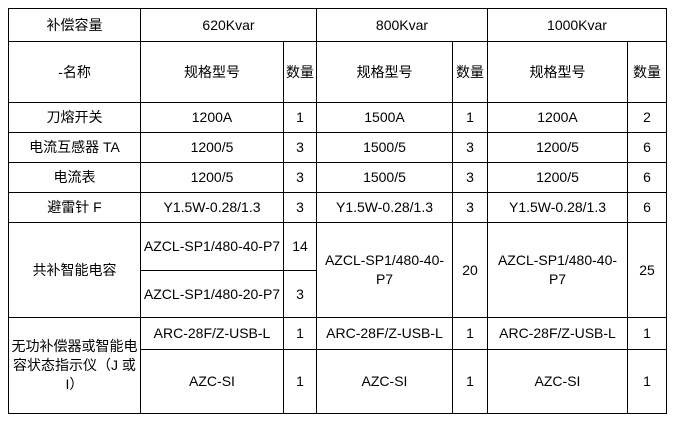 Image resolution: width=674 pixels, height=433 pixels. Describe the element at coordinates (74, 72) in the screenshot. I see `name-header-cell: -名称` at that location.